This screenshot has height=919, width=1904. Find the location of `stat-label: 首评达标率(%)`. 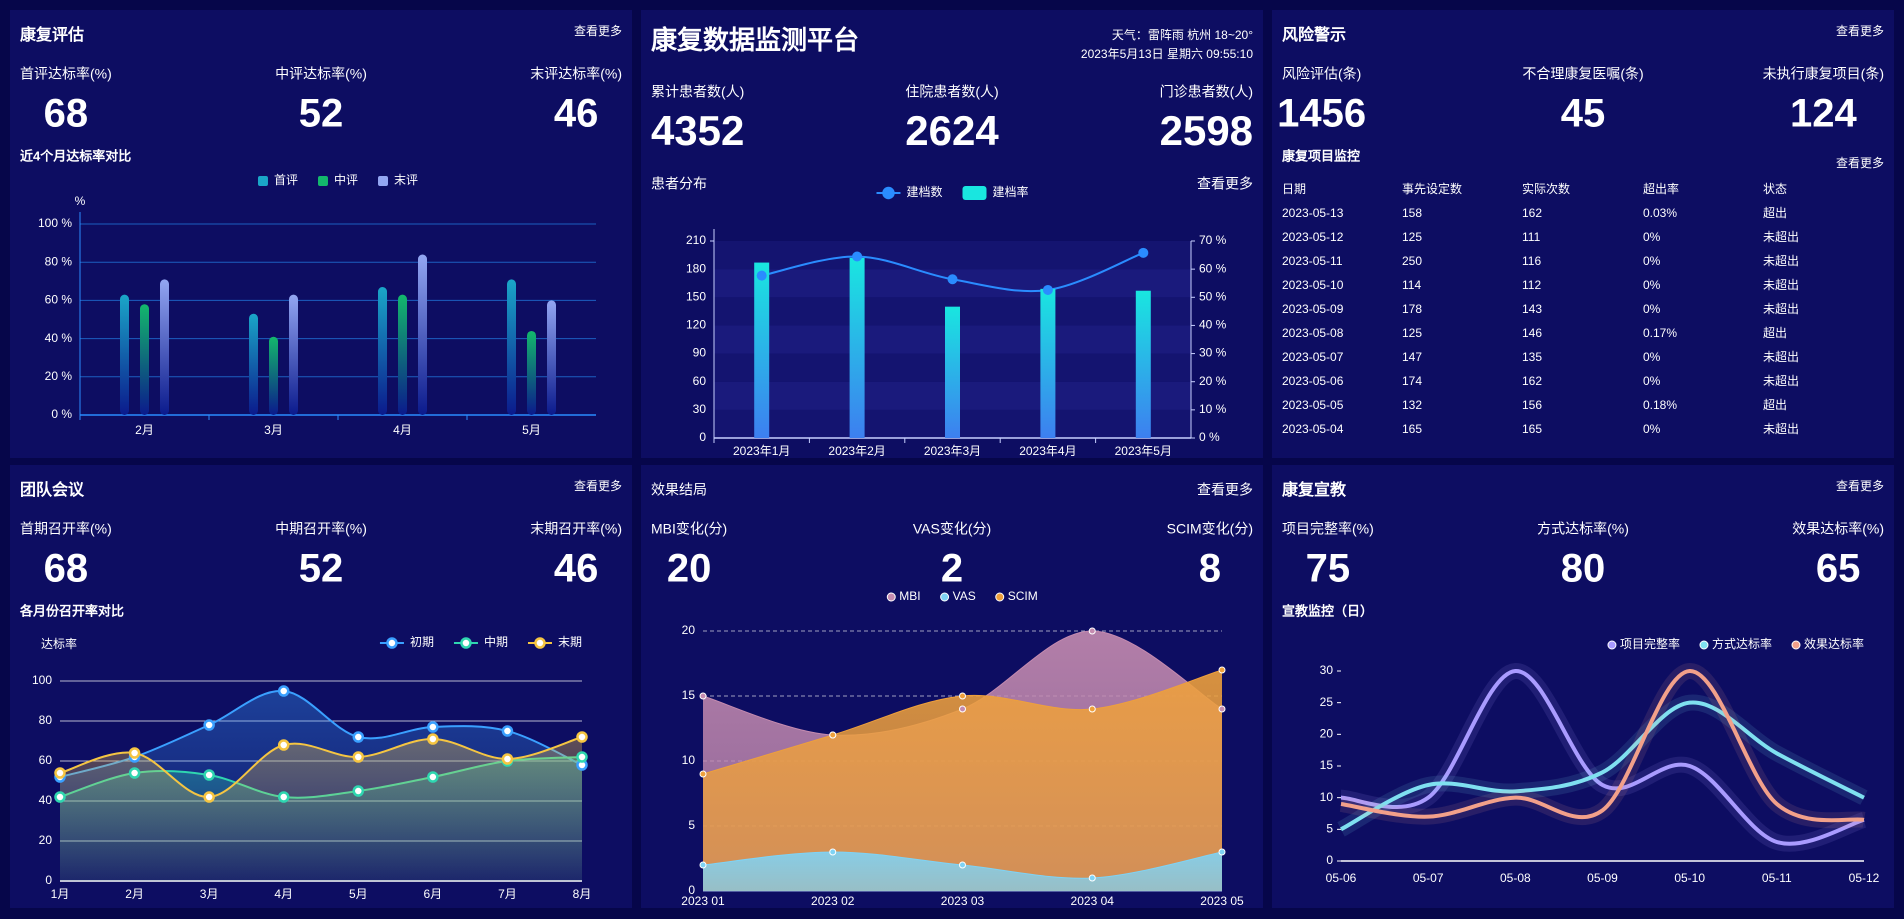

stat-label: 首评达标率(%) is located at coordinates (66, 74).